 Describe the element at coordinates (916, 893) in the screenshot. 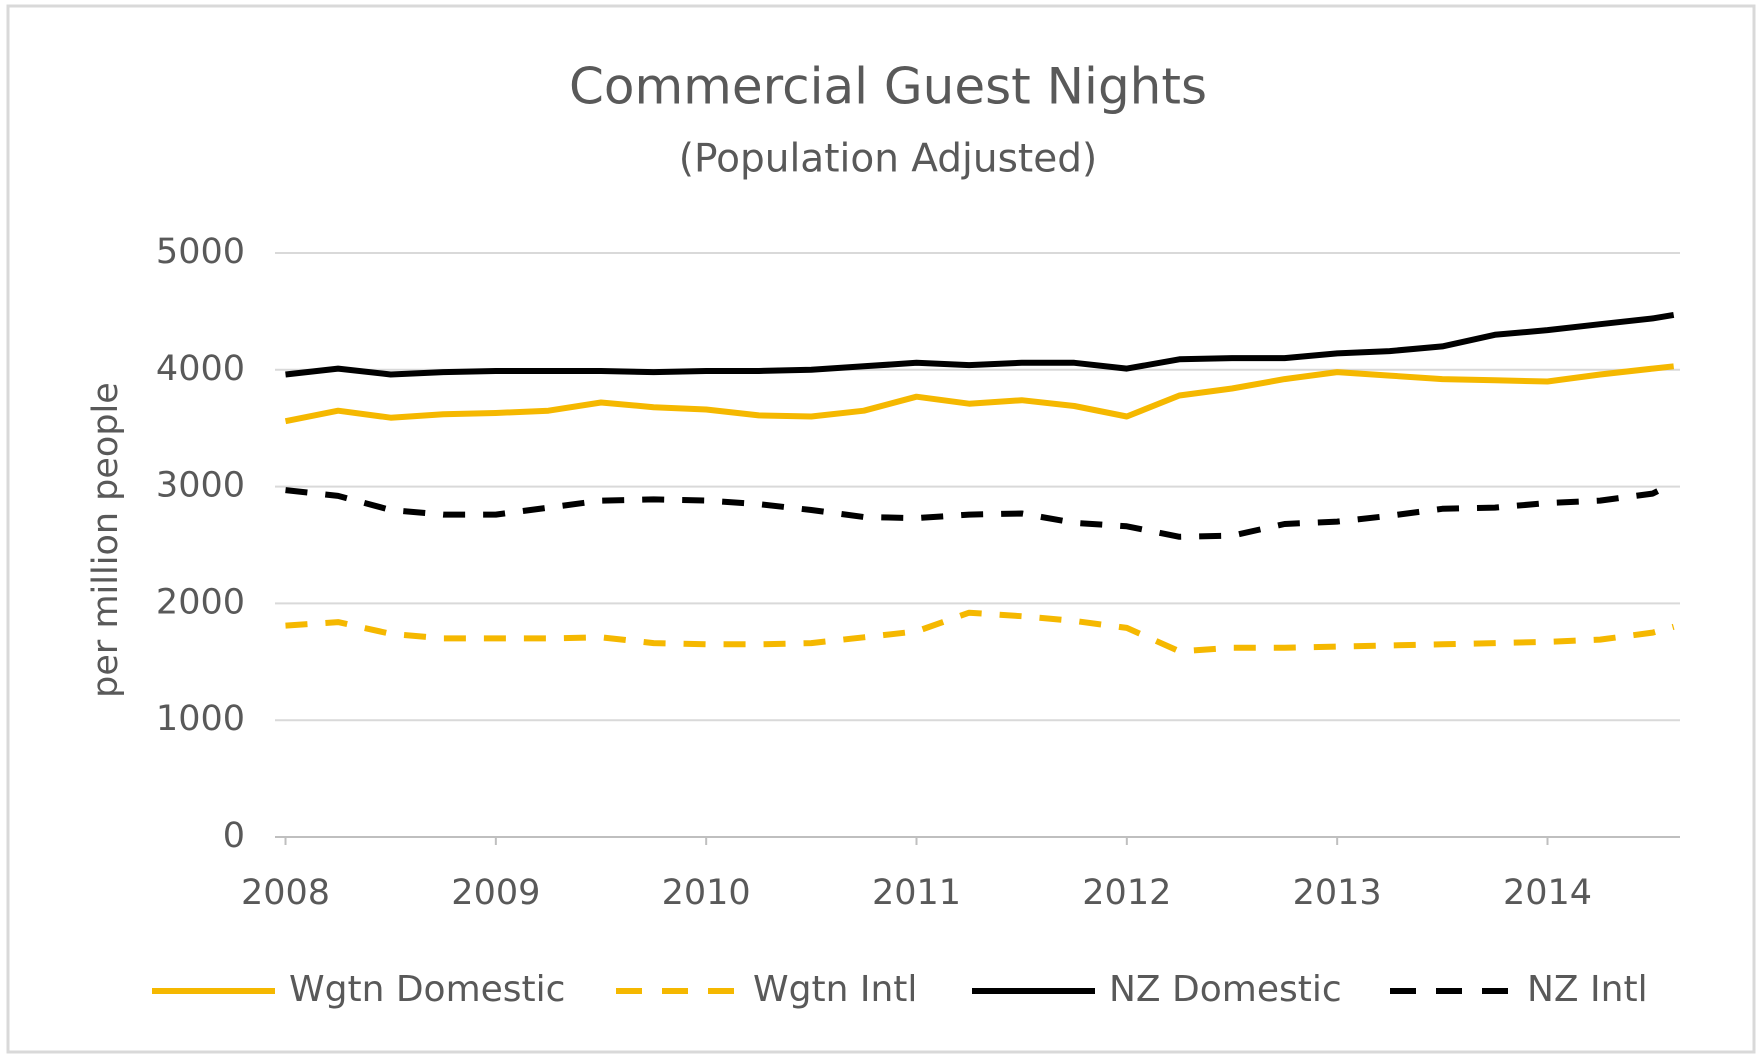

I see `x-tick-label: 2011` at that location.